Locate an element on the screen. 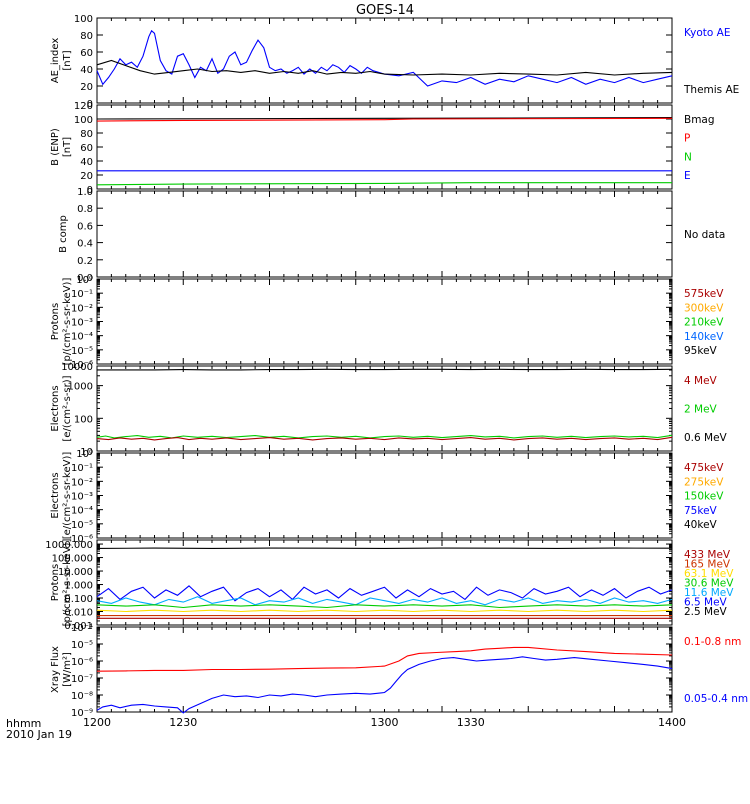  y-tick-label: 10⁻⁷ is located at coordinates (82, 679).